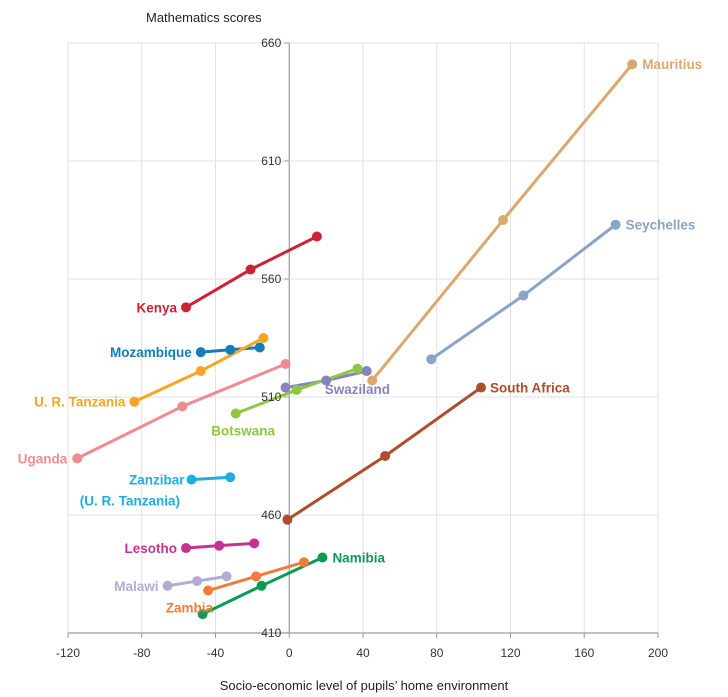 This screenshot has height=697, width=728. What do you see at coordinates (530, 388) in the screenshot?
I see `series-label-south-africa: South Africa` at bounding box center [530, 388].